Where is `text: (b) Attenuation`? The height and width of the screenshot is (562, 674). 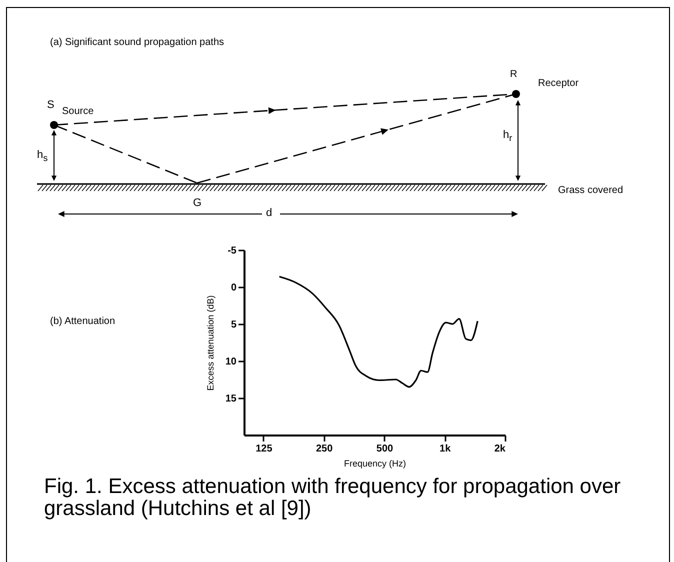
text: (b) Attenuation is located at coordinates (83, 321).